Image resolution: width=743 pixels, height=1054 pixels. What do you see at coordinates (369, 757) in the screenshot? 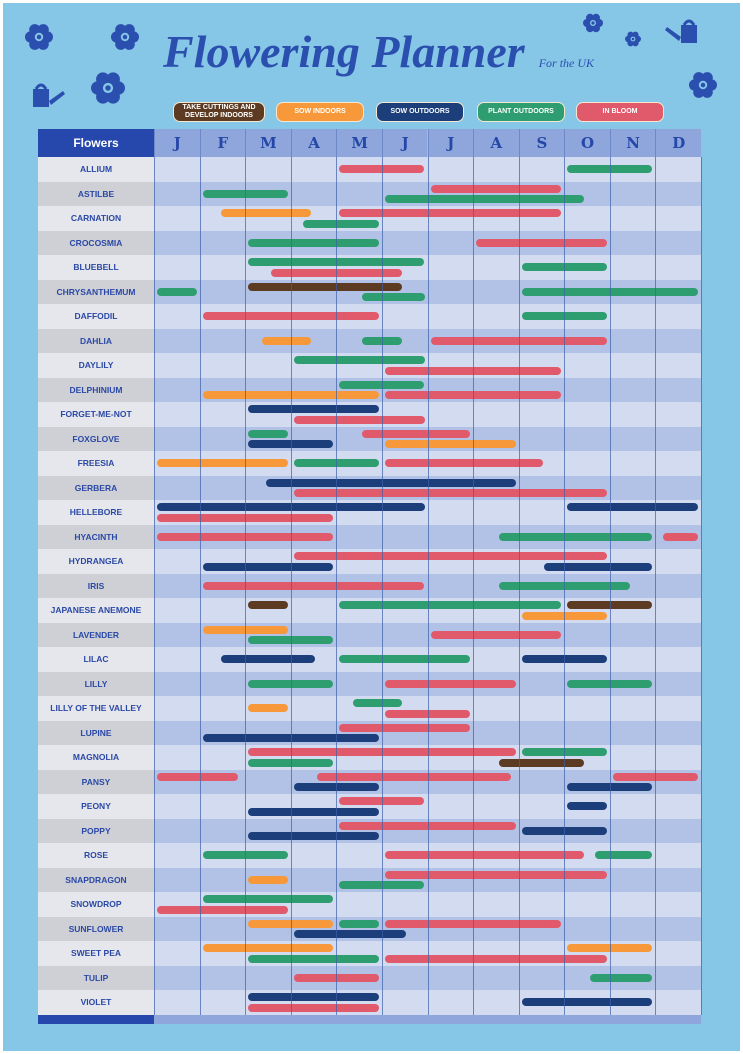
I see `flower-row: MAGNOLIA` at bounding box center [369, 757].